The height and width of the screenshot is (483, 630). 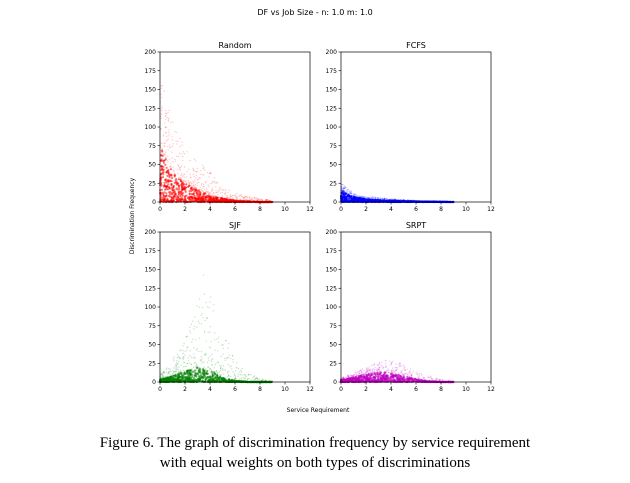 I want to click on x-tick-label: 6, so click(x=235, y=209).